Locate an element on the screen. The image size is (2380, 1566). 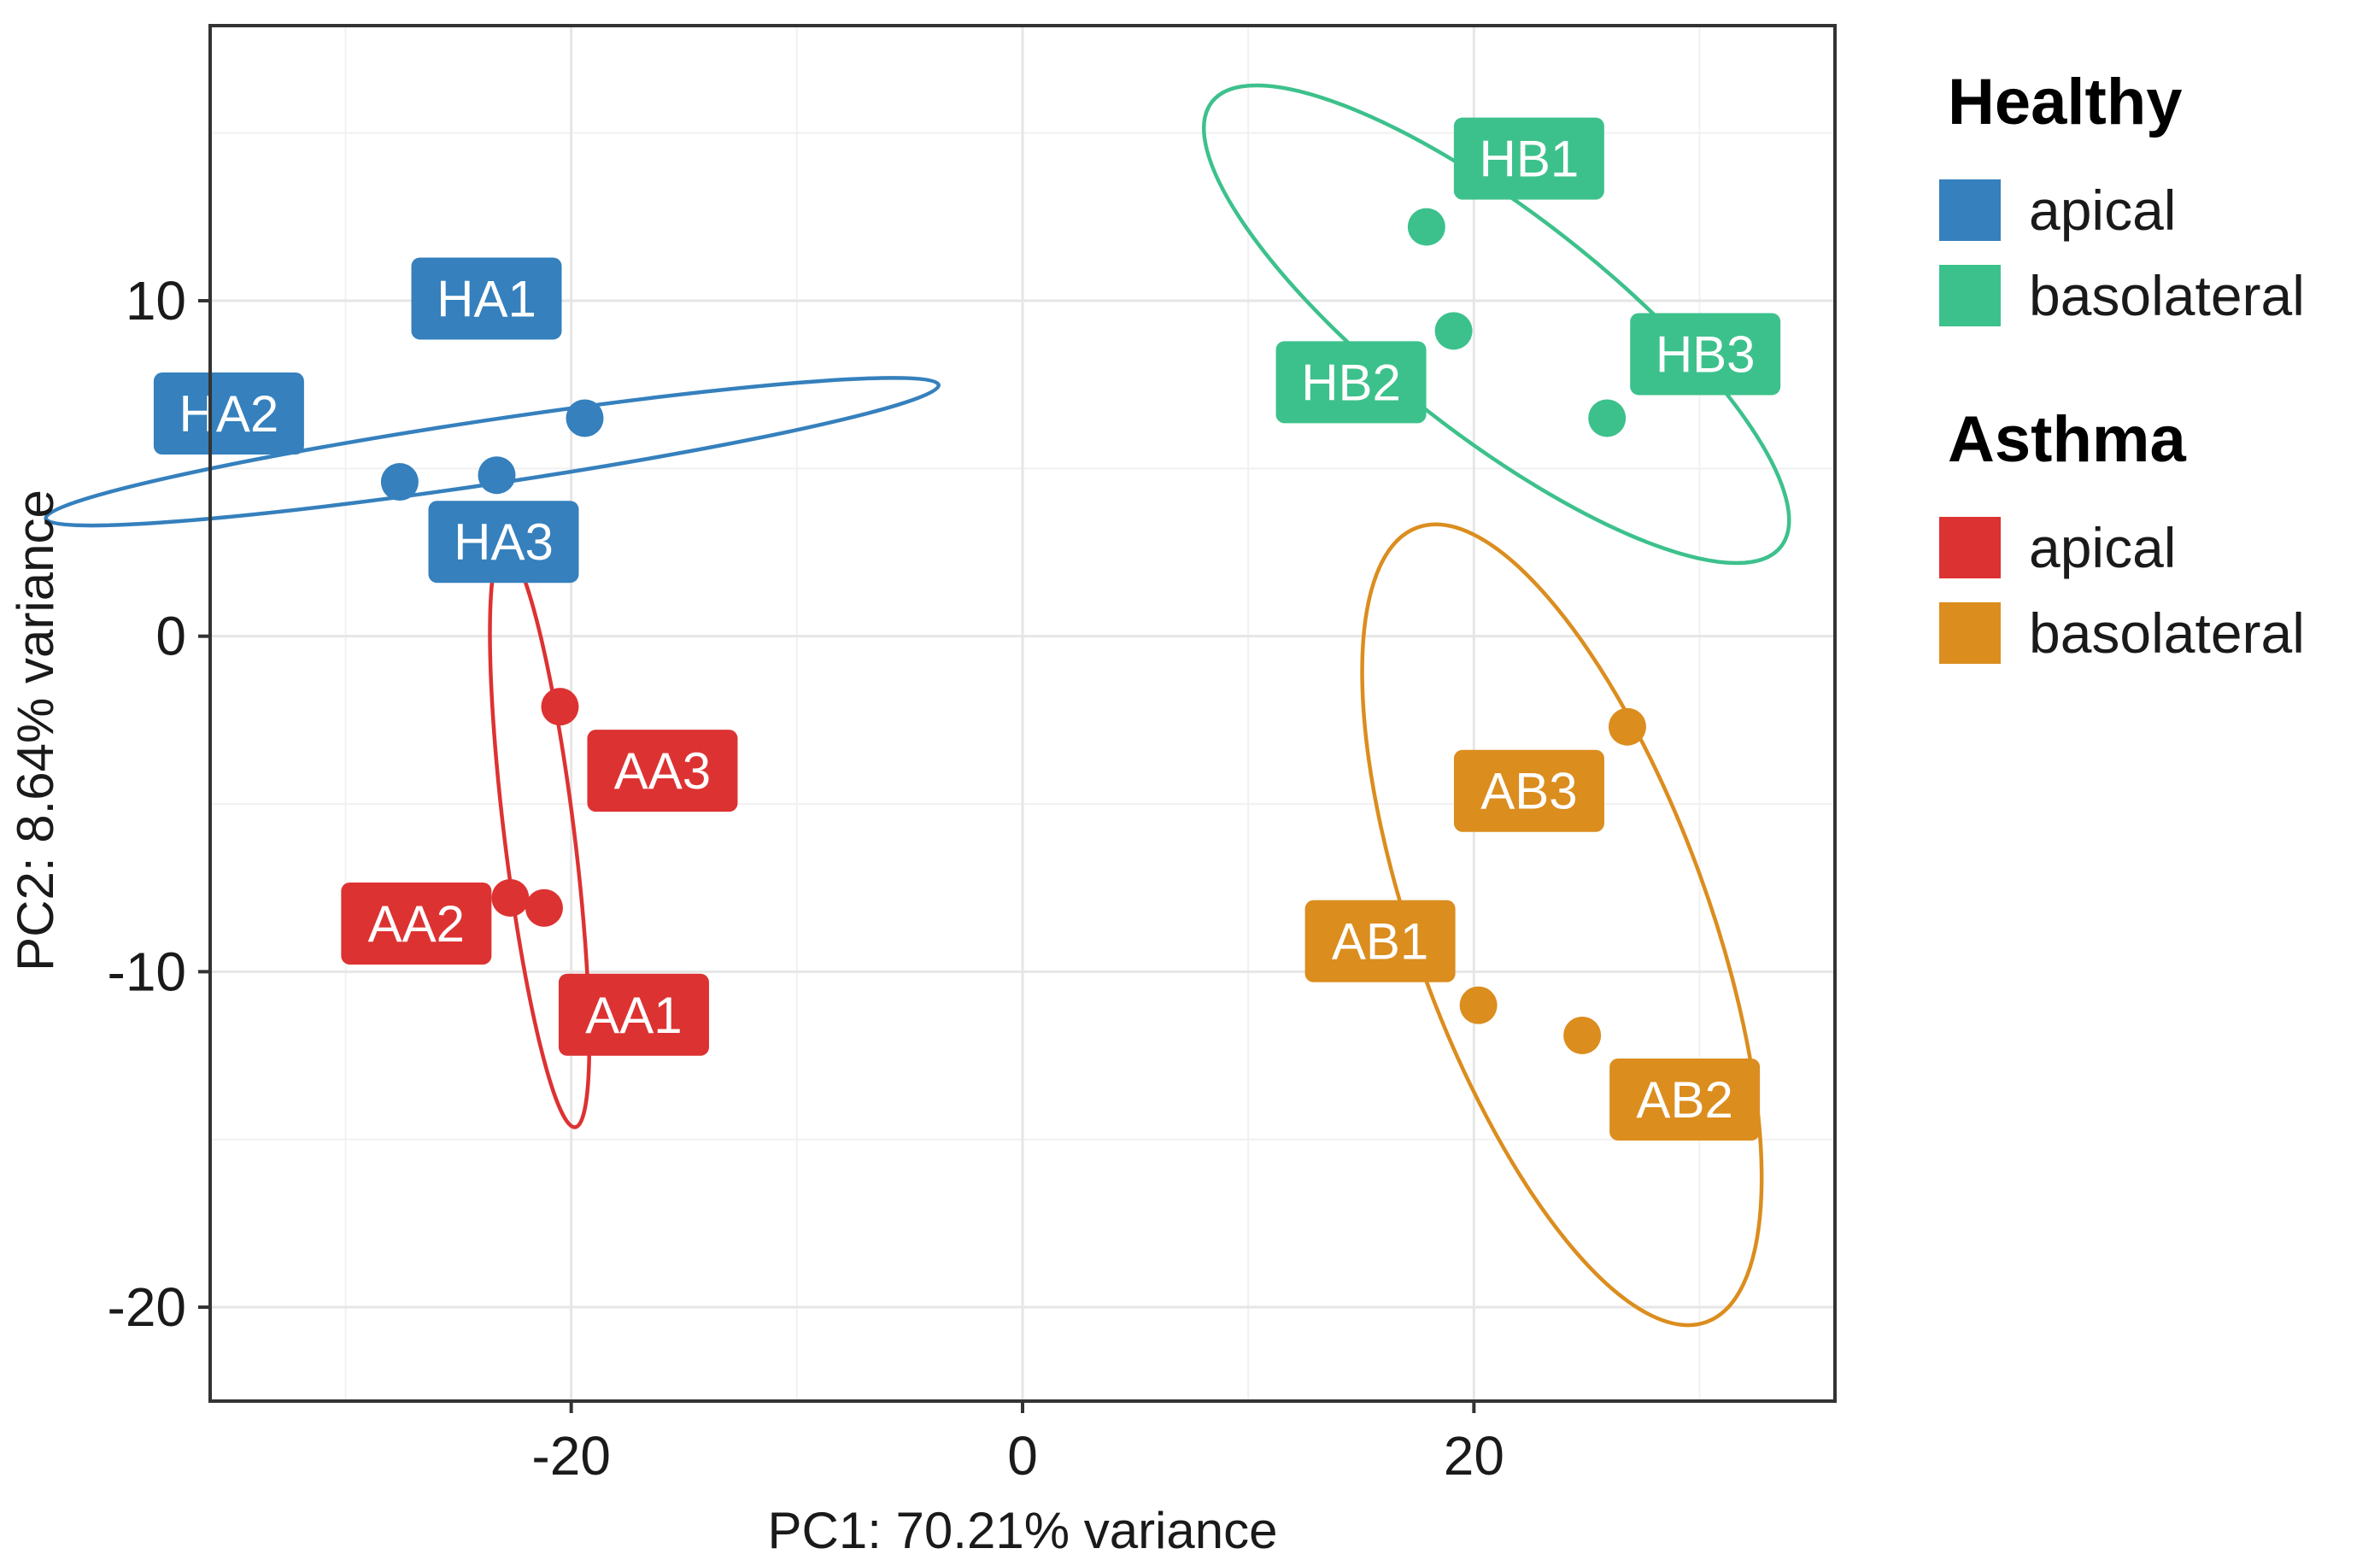
y-tick-label: -10 is located at coordinates (147, 972).